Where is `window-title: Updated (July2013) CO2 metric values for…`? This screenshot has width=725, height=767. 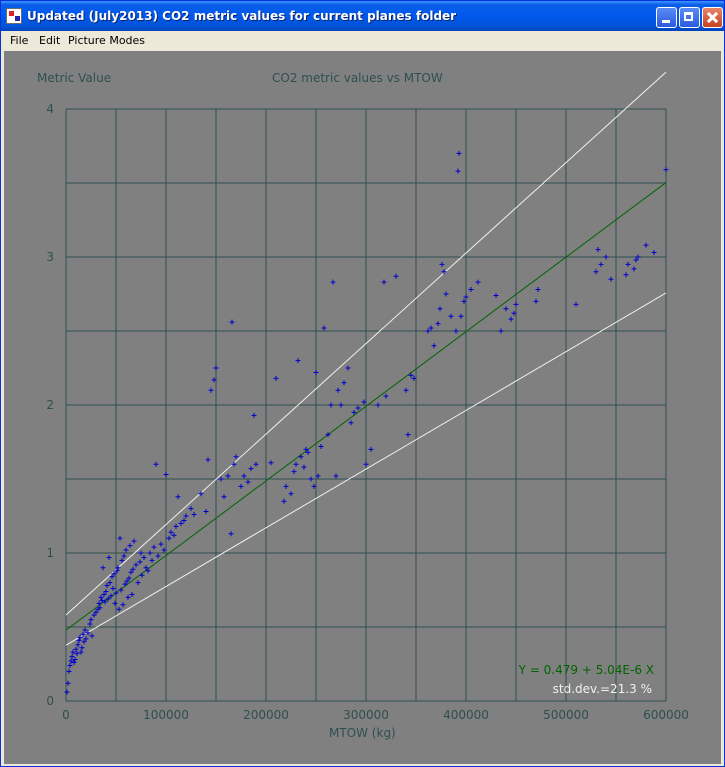
window-title: Updated (July2013) CO2 metric values for… is located at coordinates (242, 16).